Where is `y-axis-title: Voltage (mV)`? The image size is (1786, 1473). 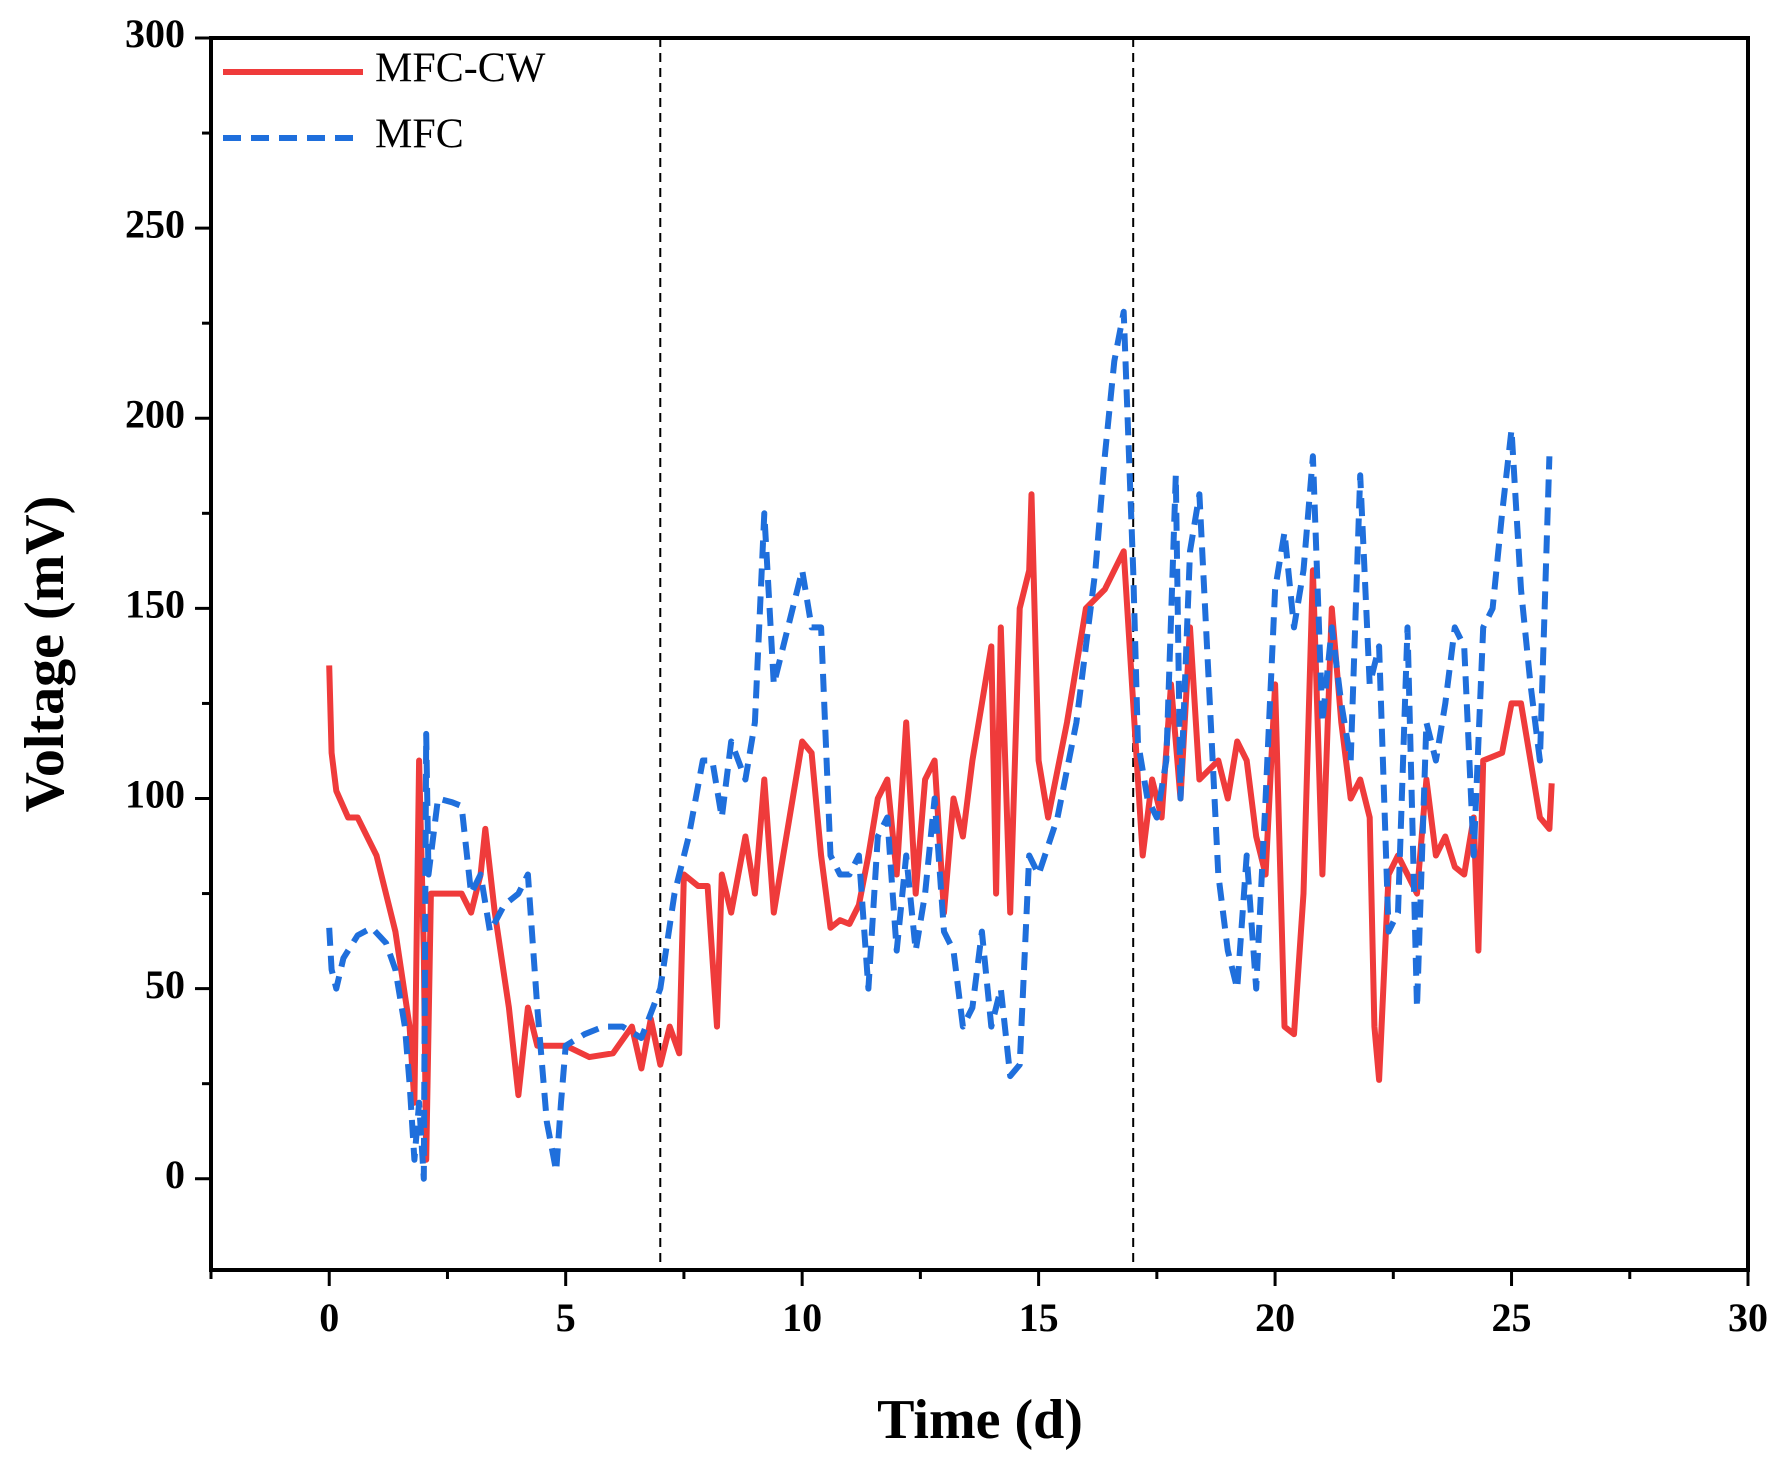
y-axis-title: Voltage (mV) is located at coordinates (45, 654).